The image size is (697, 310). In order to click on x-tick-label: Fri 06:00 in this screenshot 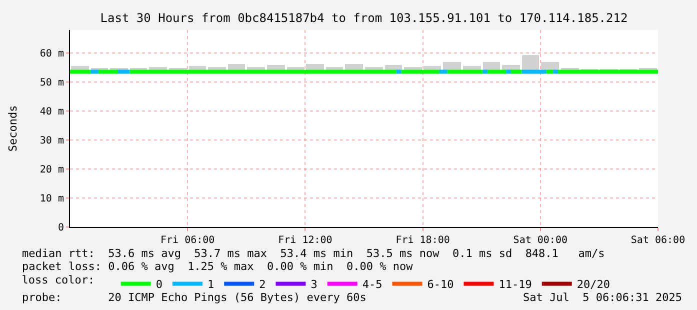, I will do `click(187, 240)`.